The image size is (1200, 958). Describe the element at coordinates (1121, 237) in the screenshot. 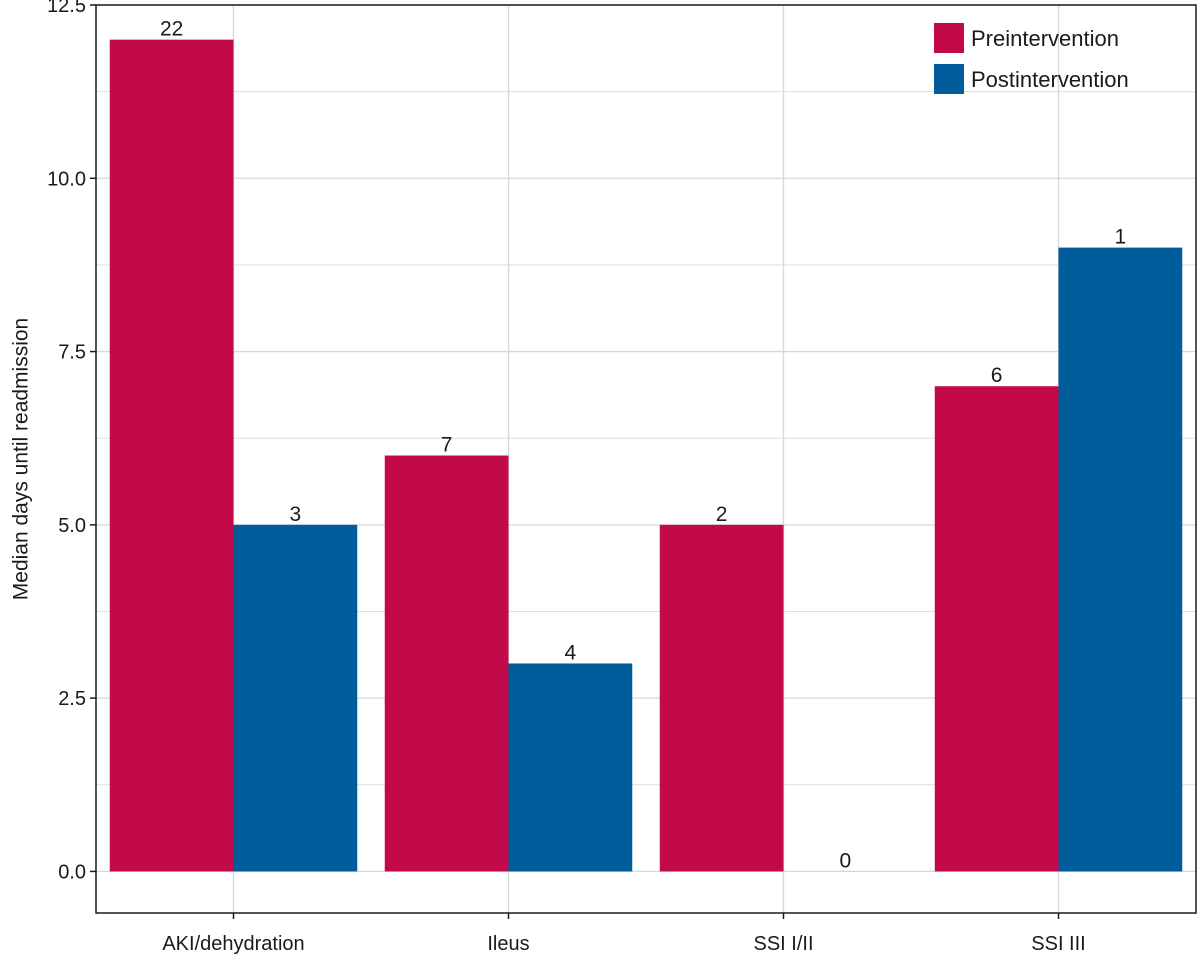

I see `bar-value-label: 1` at that location.